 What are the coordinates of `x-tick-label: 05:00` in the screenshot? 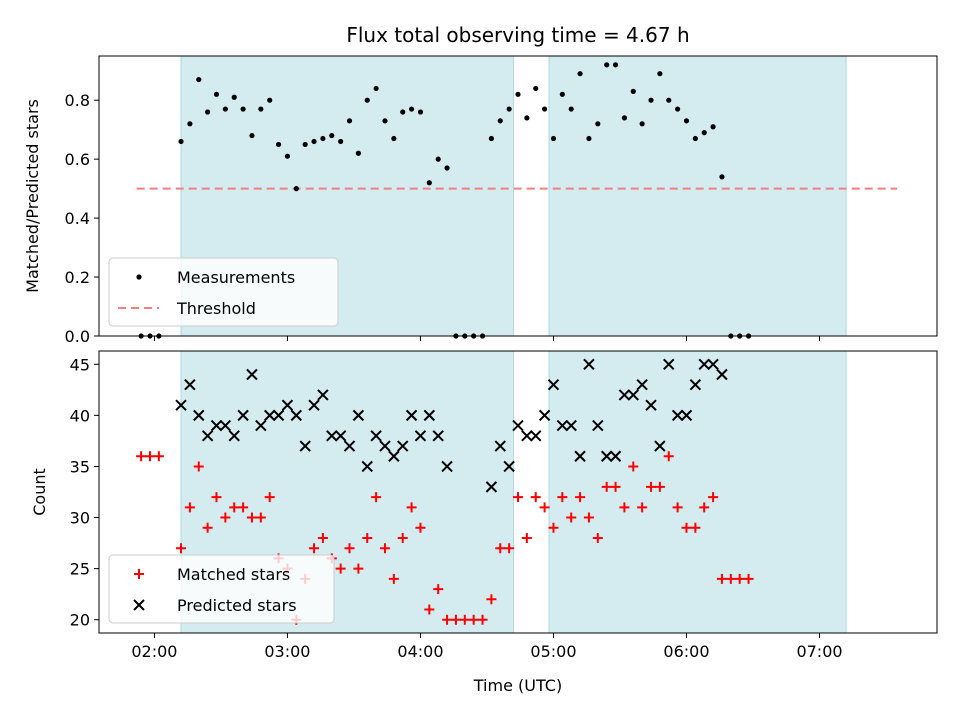 It's located at (553, 651).